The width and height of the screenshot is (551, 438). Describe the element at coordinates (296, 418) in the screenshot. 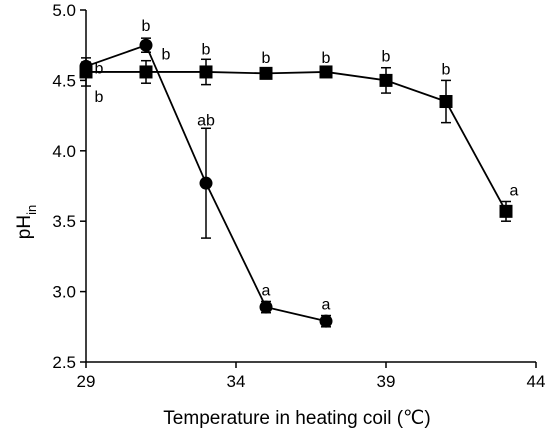

I see `x-axis-title: Temperature in heating coil (℃)` at that location.